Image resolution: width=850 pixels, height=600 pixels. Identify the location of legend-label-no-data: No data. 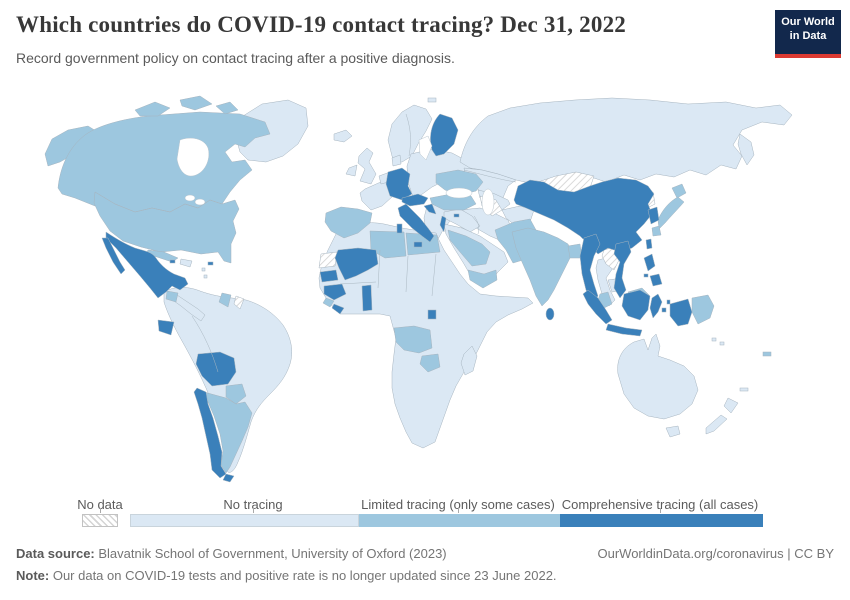
(100, 504).